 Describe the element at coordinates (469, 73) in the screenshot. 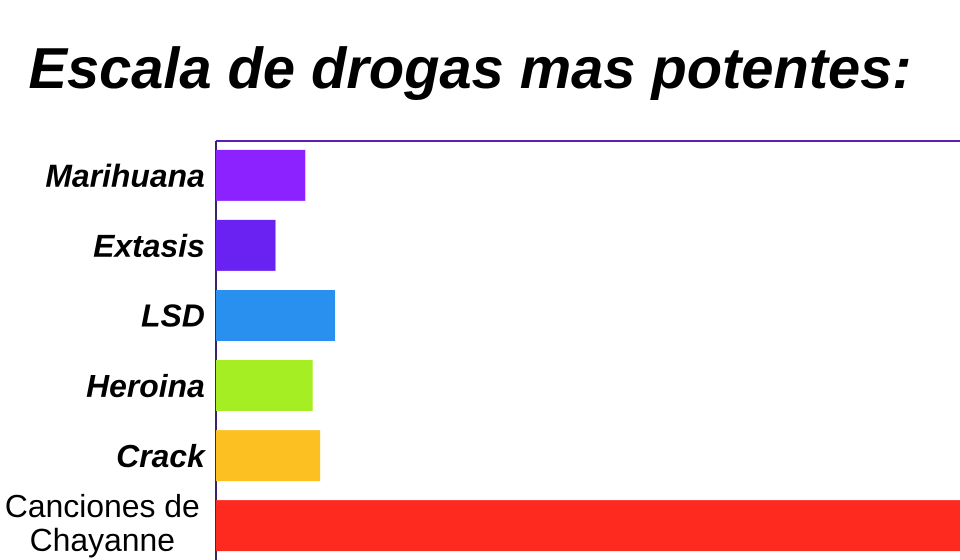

I see `chart-title: Escala de drogas mas potentes:` at that location.